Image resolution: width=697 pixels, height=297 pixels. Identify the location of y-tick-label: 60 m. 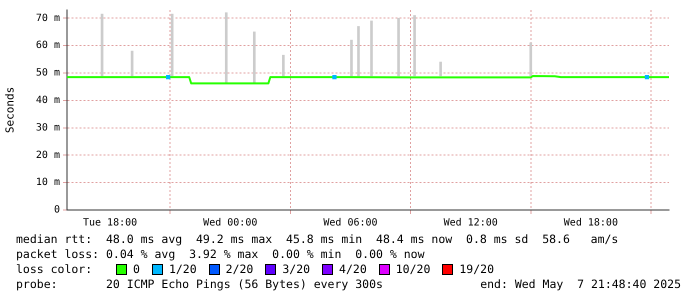
(48, 46).